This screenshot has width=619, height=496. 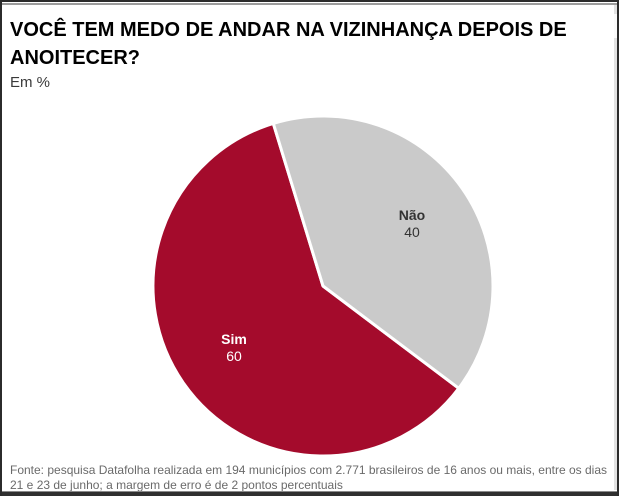 I want to click on window-bottom-edge, so click(x=309, y=493).